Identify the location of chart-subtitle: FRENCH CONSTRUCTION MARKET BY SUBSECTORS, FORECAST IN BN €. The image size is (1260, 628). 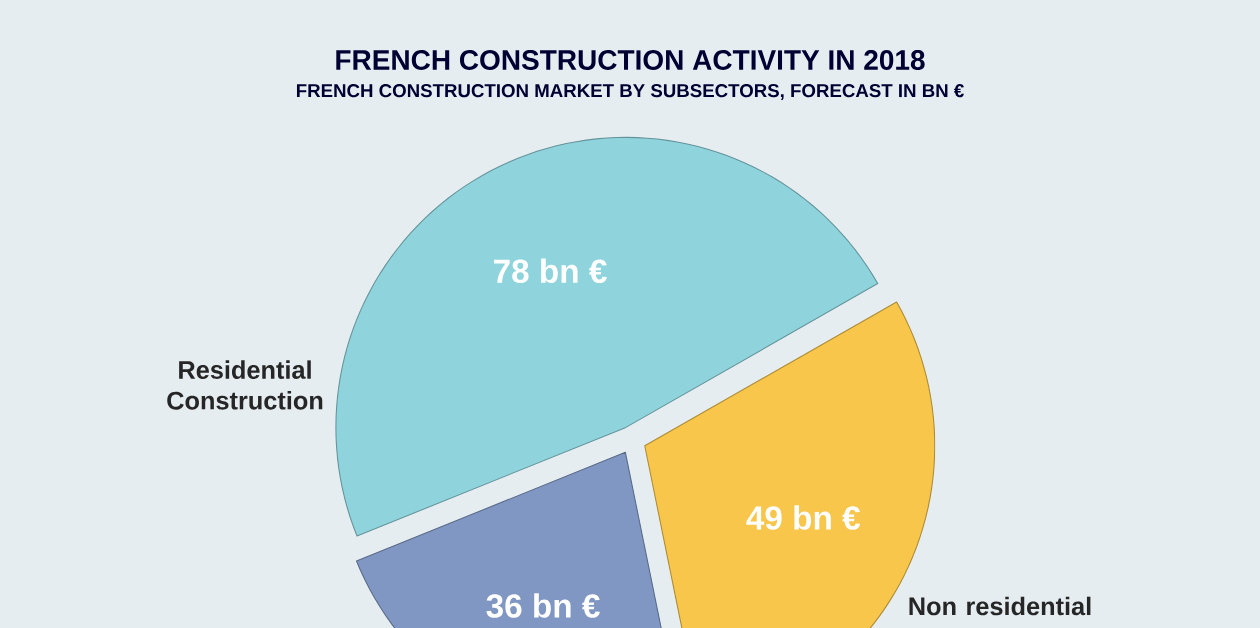
(630, 92).